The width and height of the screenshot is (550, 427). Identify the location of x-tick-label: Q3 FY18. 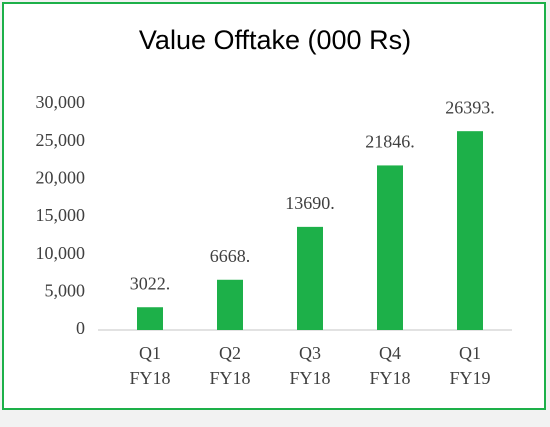
(309, 365).